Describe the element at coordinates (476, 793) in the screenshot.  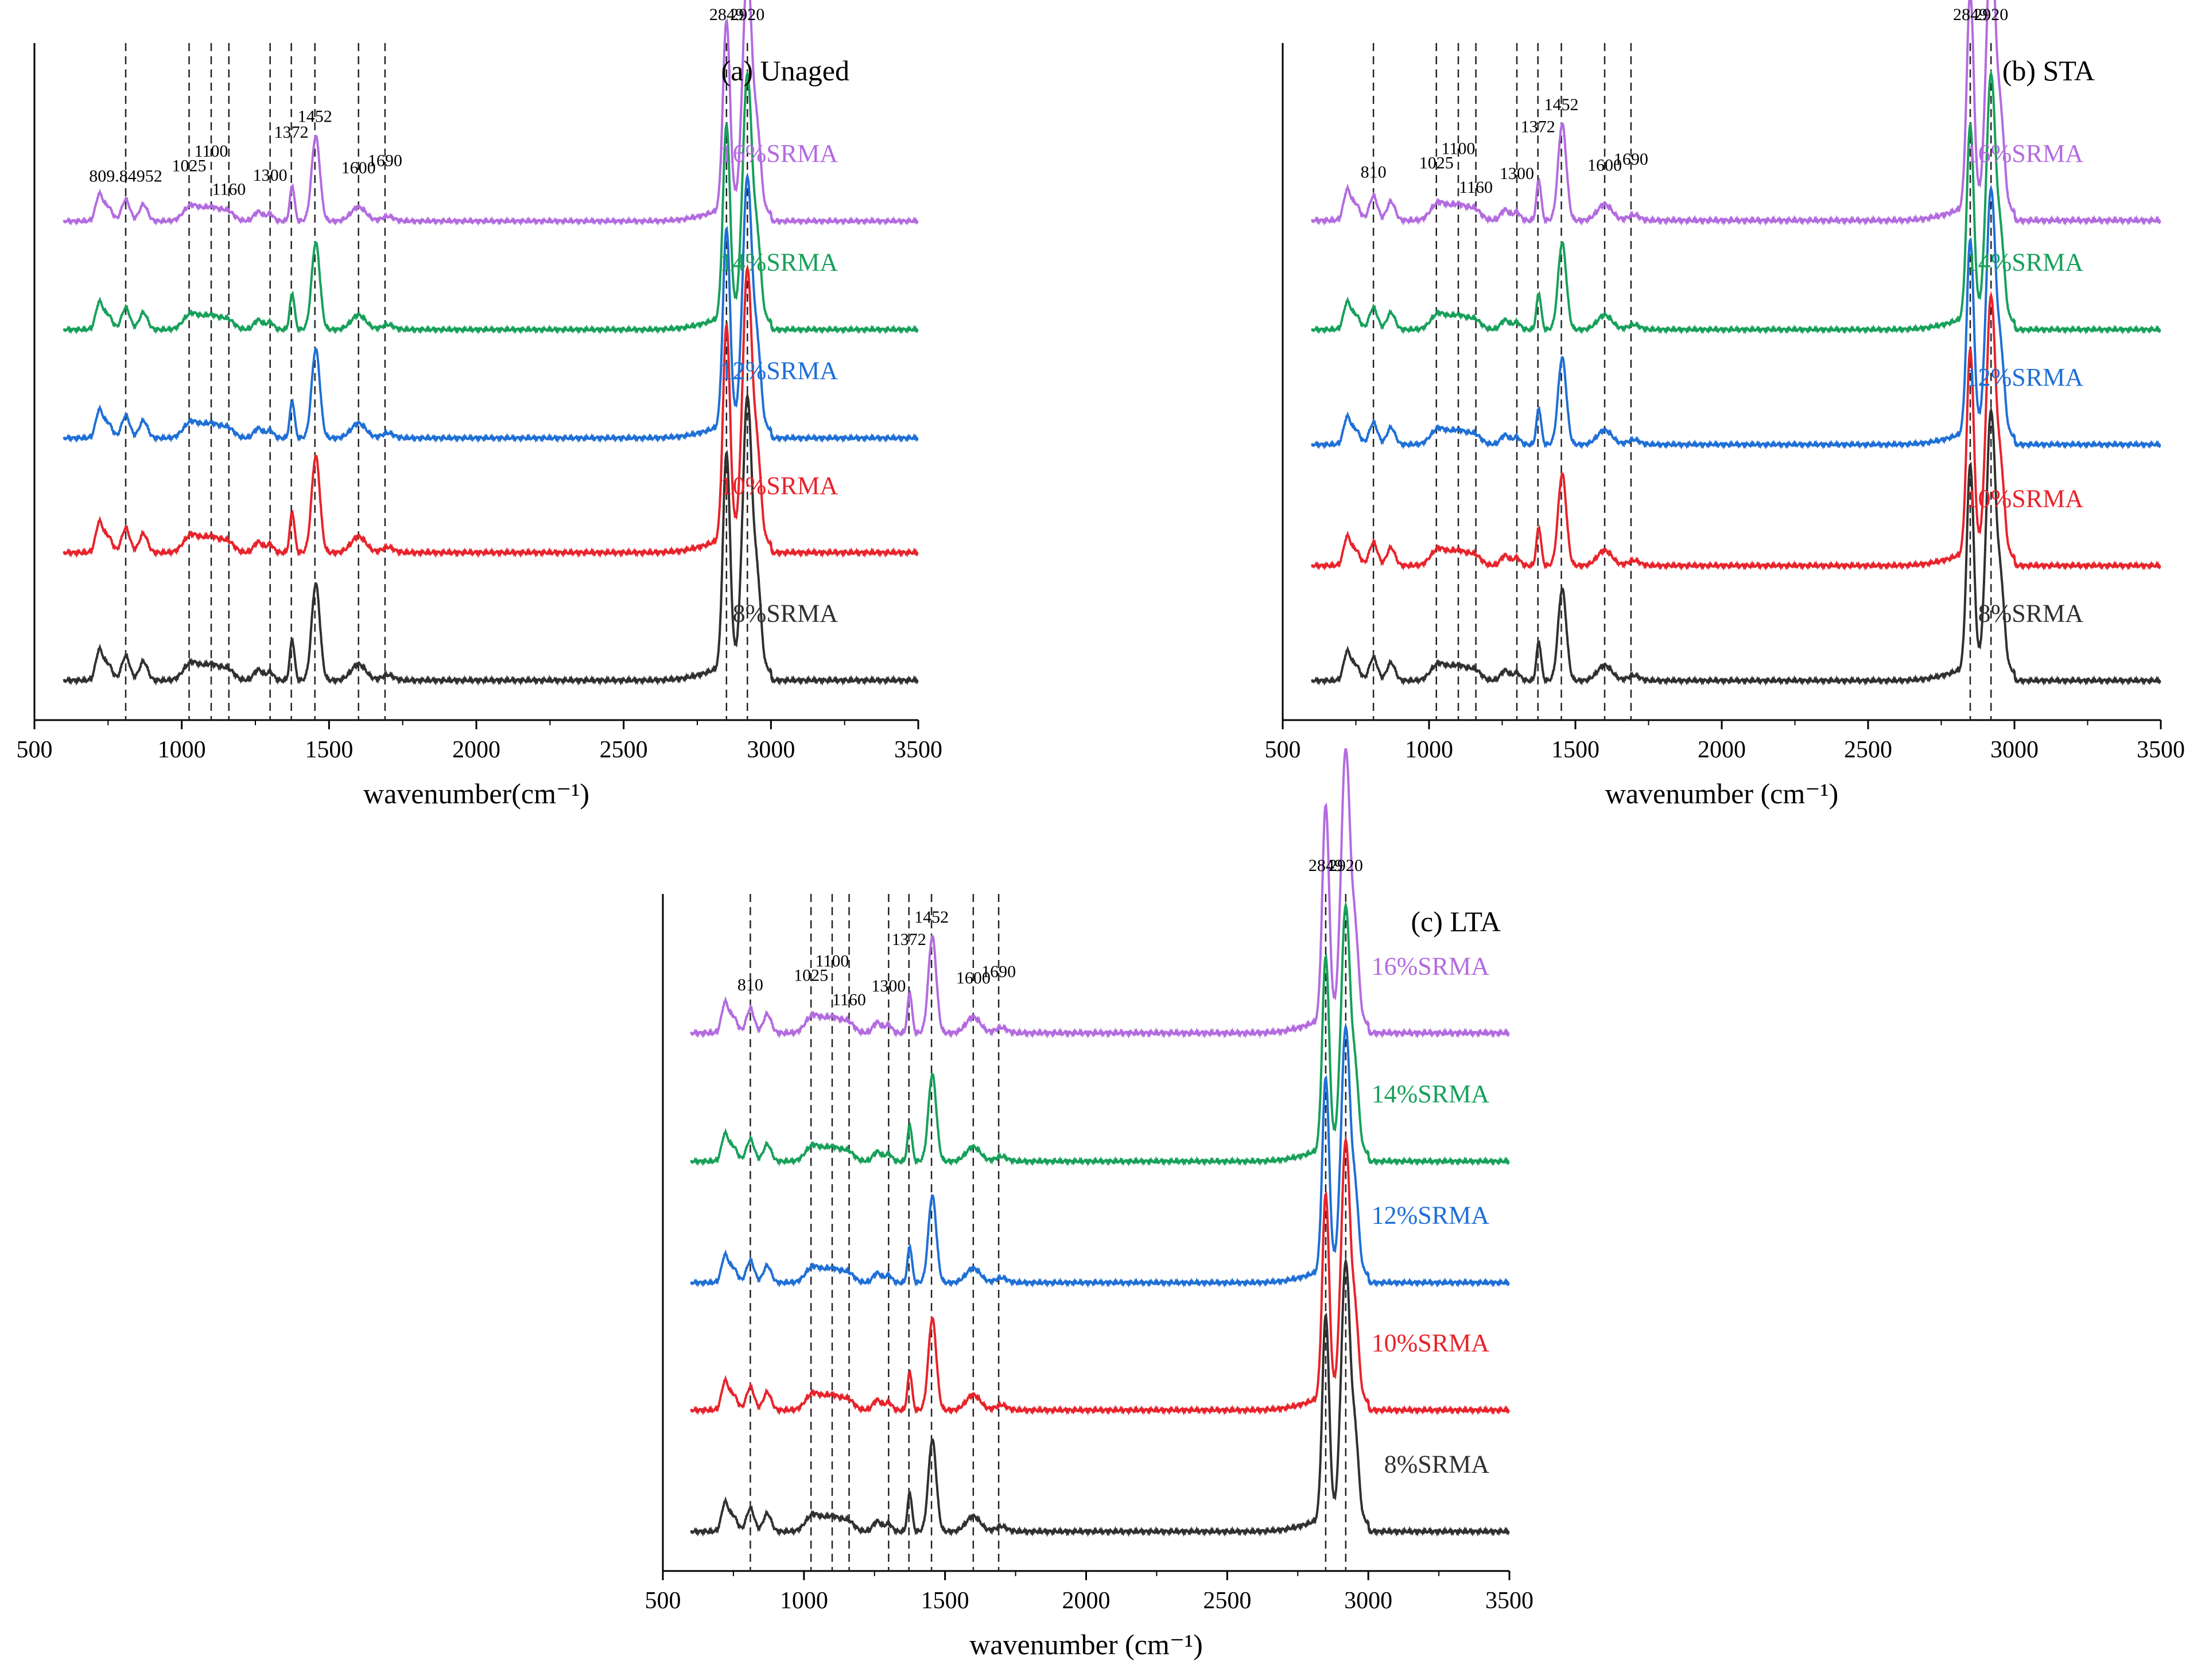
I see `x-axis-label: wavenumber(cm⁻¹)` at that location.